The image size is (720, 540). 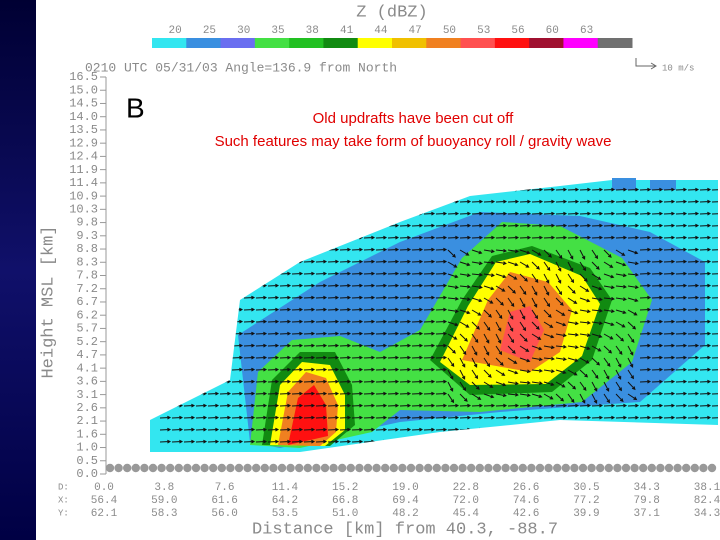 What do you see at coordinates (83, 130) in the screenshot?
I see `y-tick-label: 13.5` at bounding box center [83, 130].